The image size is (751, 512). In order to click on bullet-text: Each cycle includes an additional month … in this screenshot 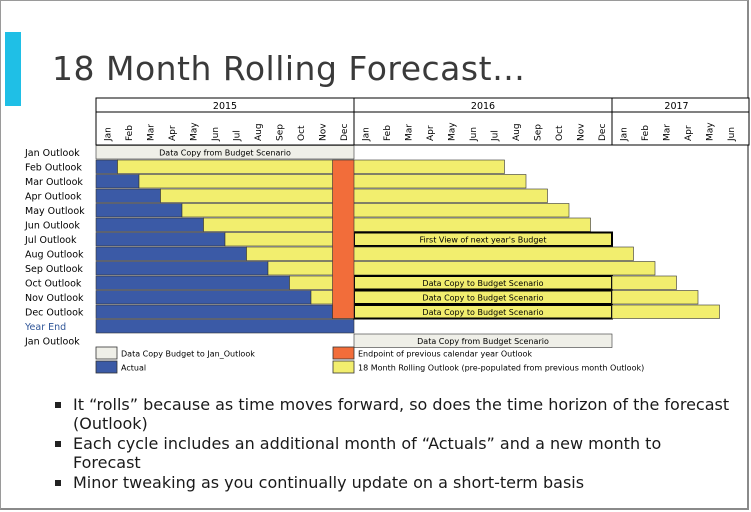, I will do `click(367, 453)`.